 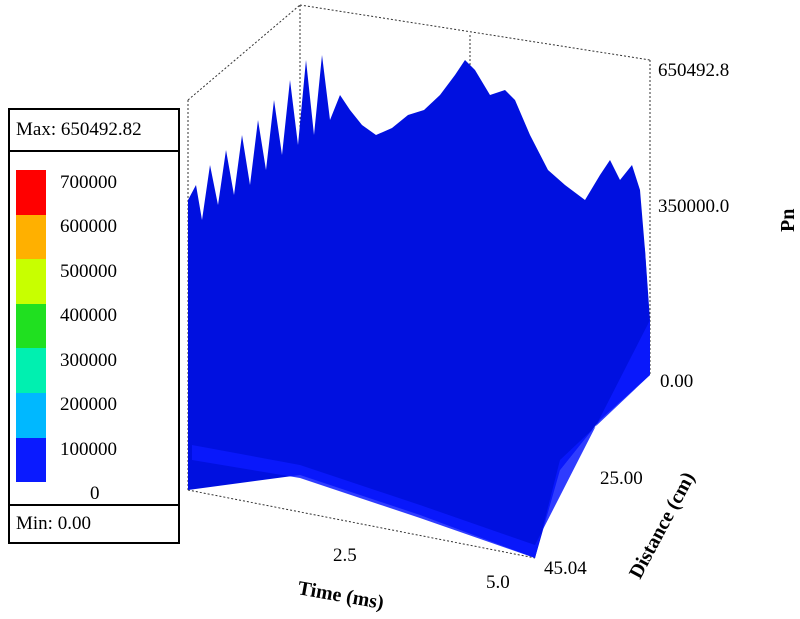 I want to click on legend-level-label: 600000, so click(x=88, y=226).